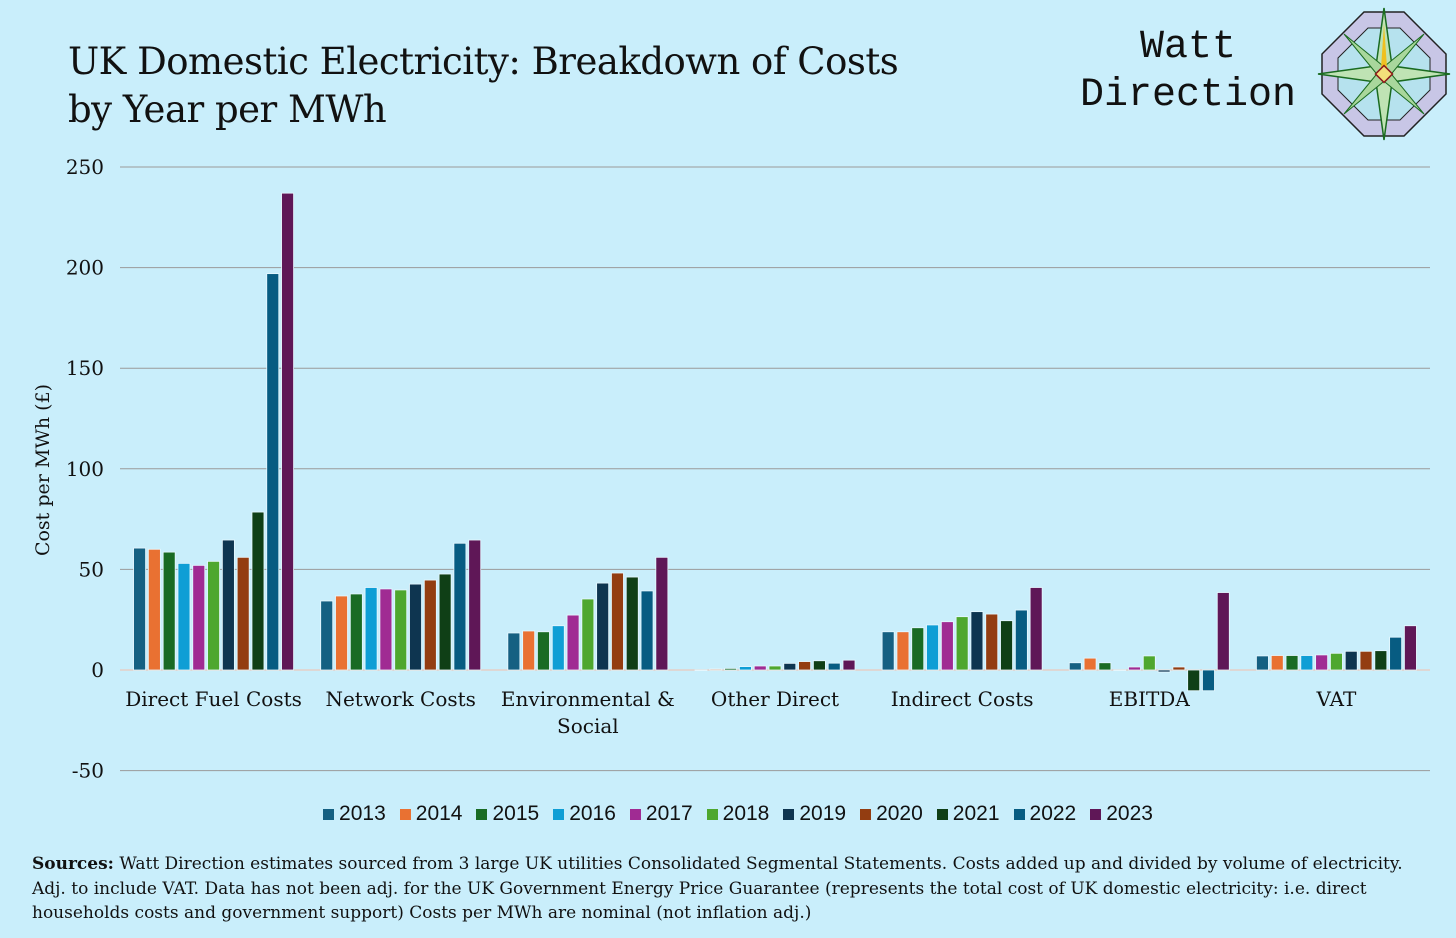 The height and width of the screenshot is (938, 1456). I want to click on legend-item-2014: 2014, so click(431, 814).